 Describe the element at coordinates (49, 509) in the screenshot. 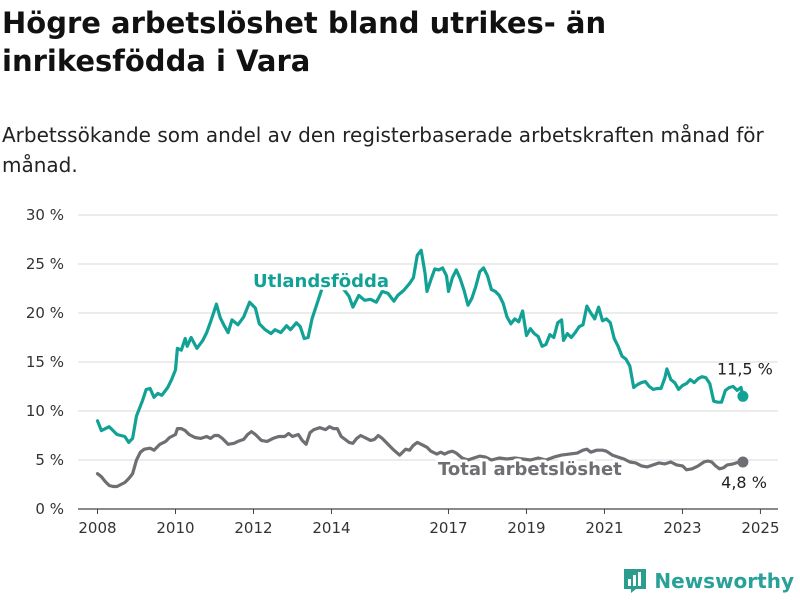

I see `y-tick-label: 0 %` at that location.